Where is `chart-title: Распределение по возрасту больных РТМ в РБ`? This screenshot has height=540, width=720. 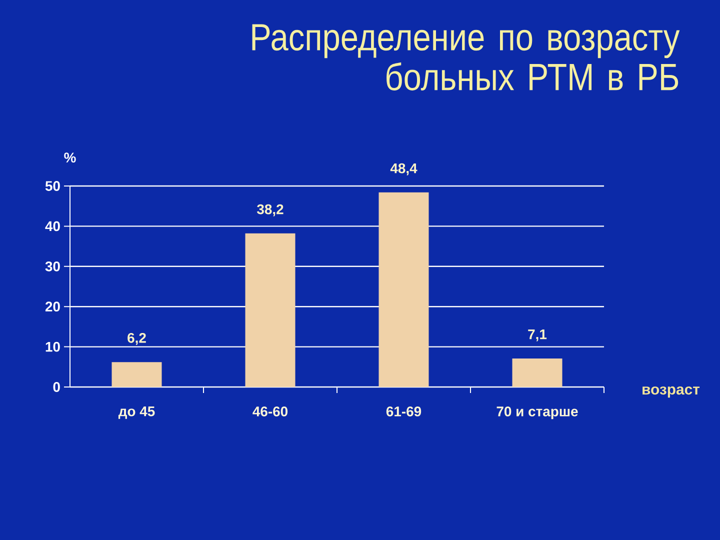 chart-title: Распределение по возрасту больных РТМ в РБ is located at coordinates (466, 57).